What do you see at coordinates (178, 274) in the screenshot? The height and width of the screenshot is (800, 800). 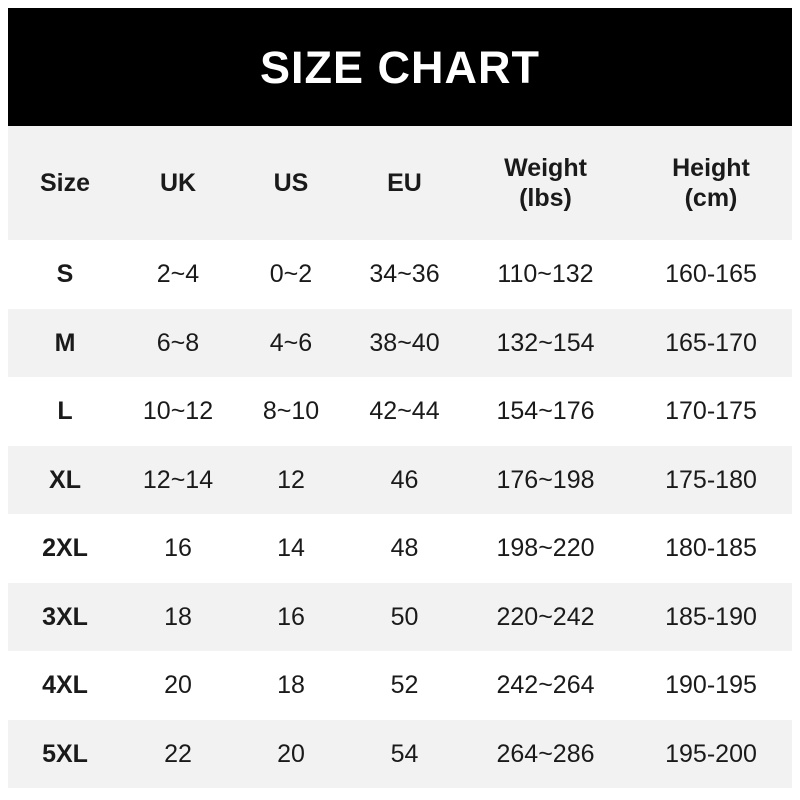 I see `cell-uk: 2~4` at bounding box center [178, 274].